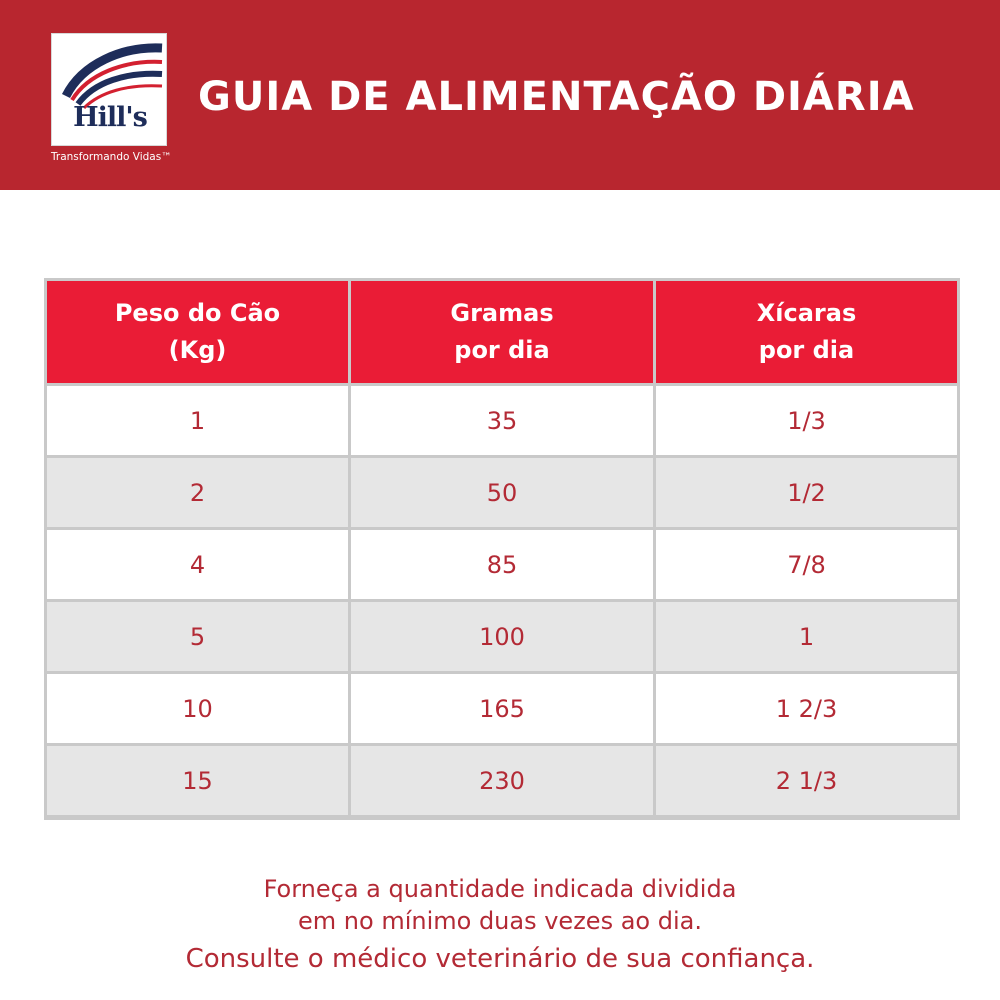 This screenshot has height=1000, width=1000. I want to click on cell-grams: 230, so click(502, 780).